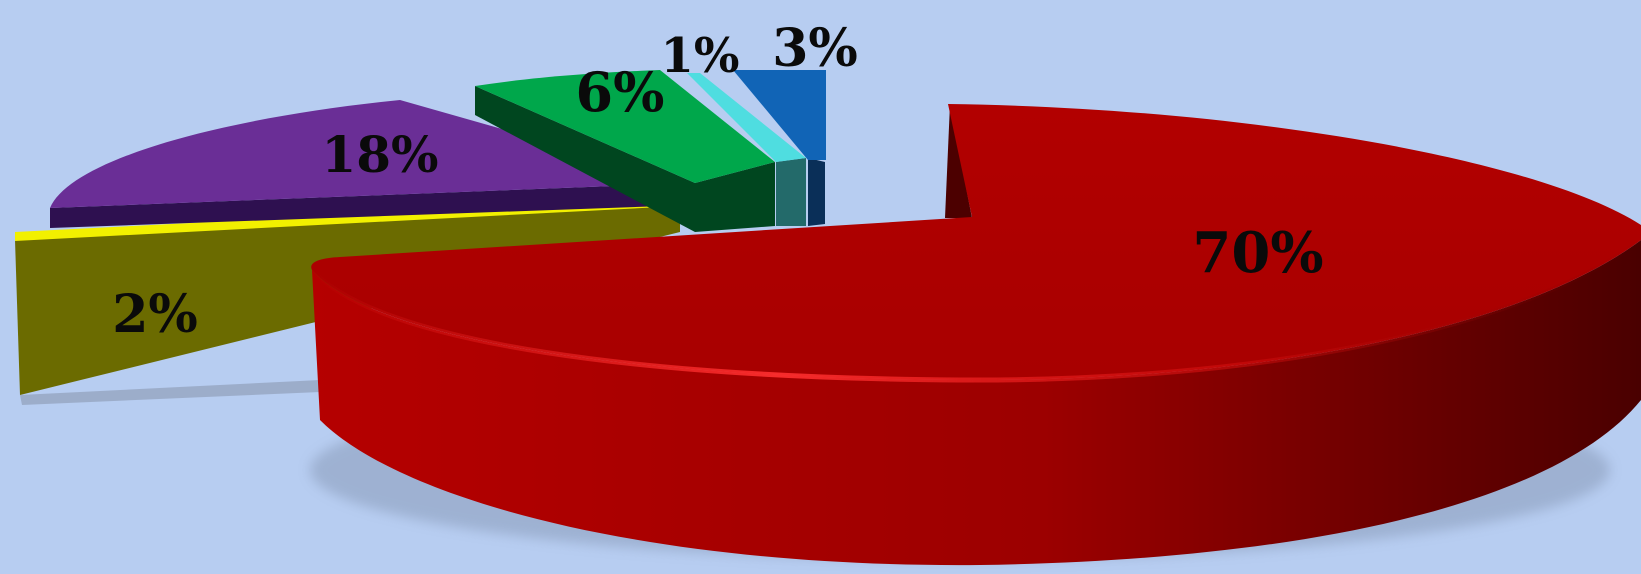  I want to click on slice-3-percent, so click(779, 148).